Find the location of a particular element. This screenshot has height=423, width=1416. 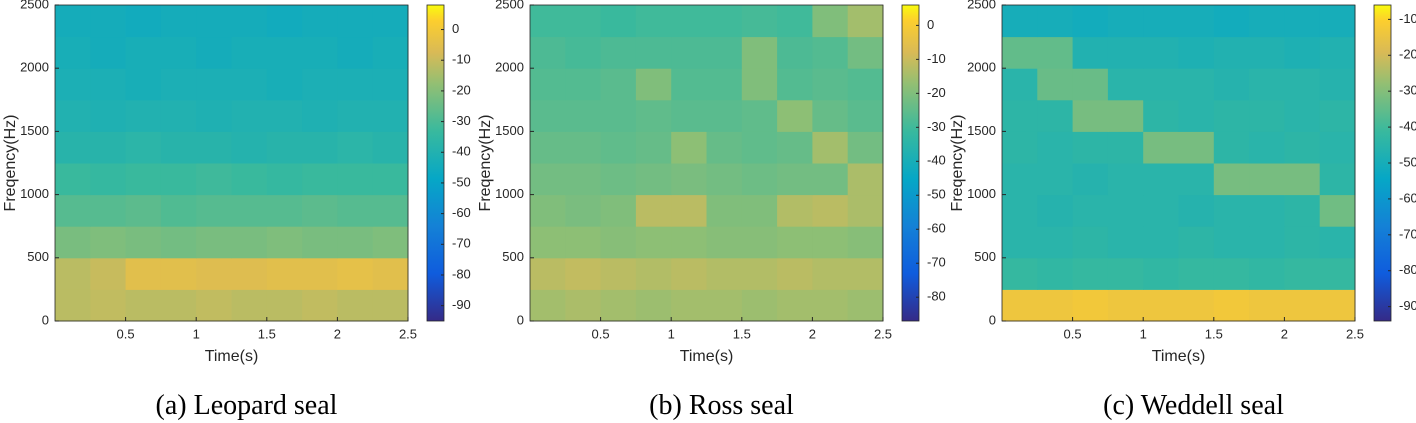

caption: (b) Ross seal is located at coordinates (721, 405).